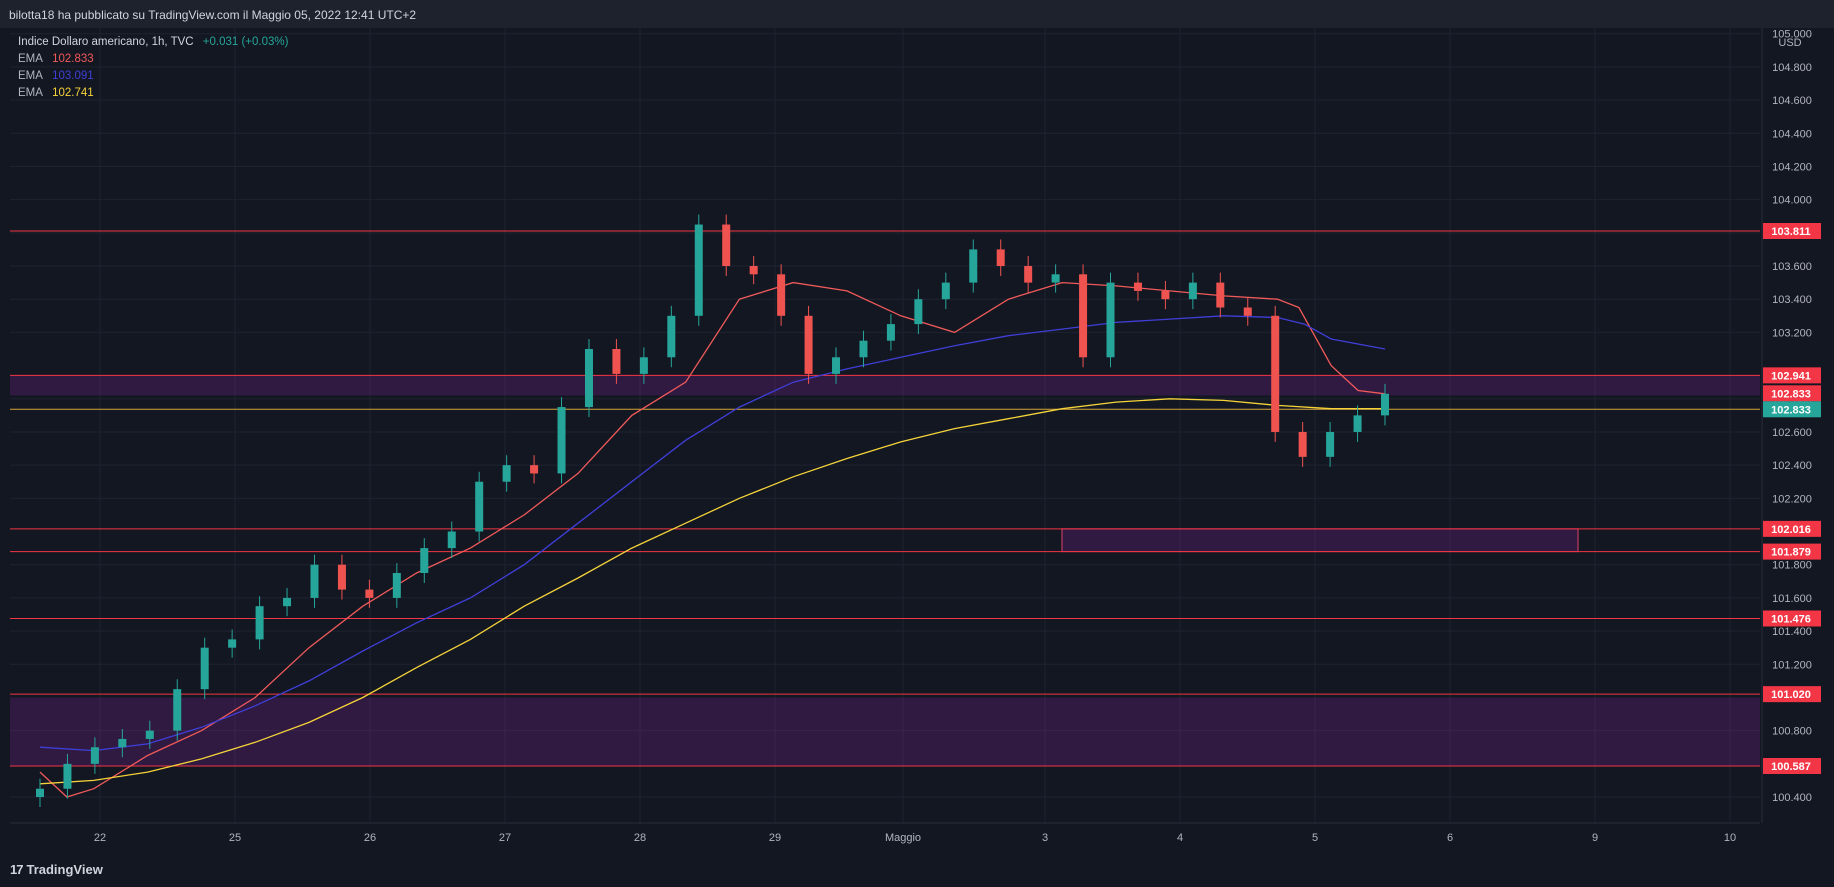 The image size is (1834, 887). Describe the element at coordinates (1791, 410) in the screenshot. I see `current-price-tag: 102.833` at that location.